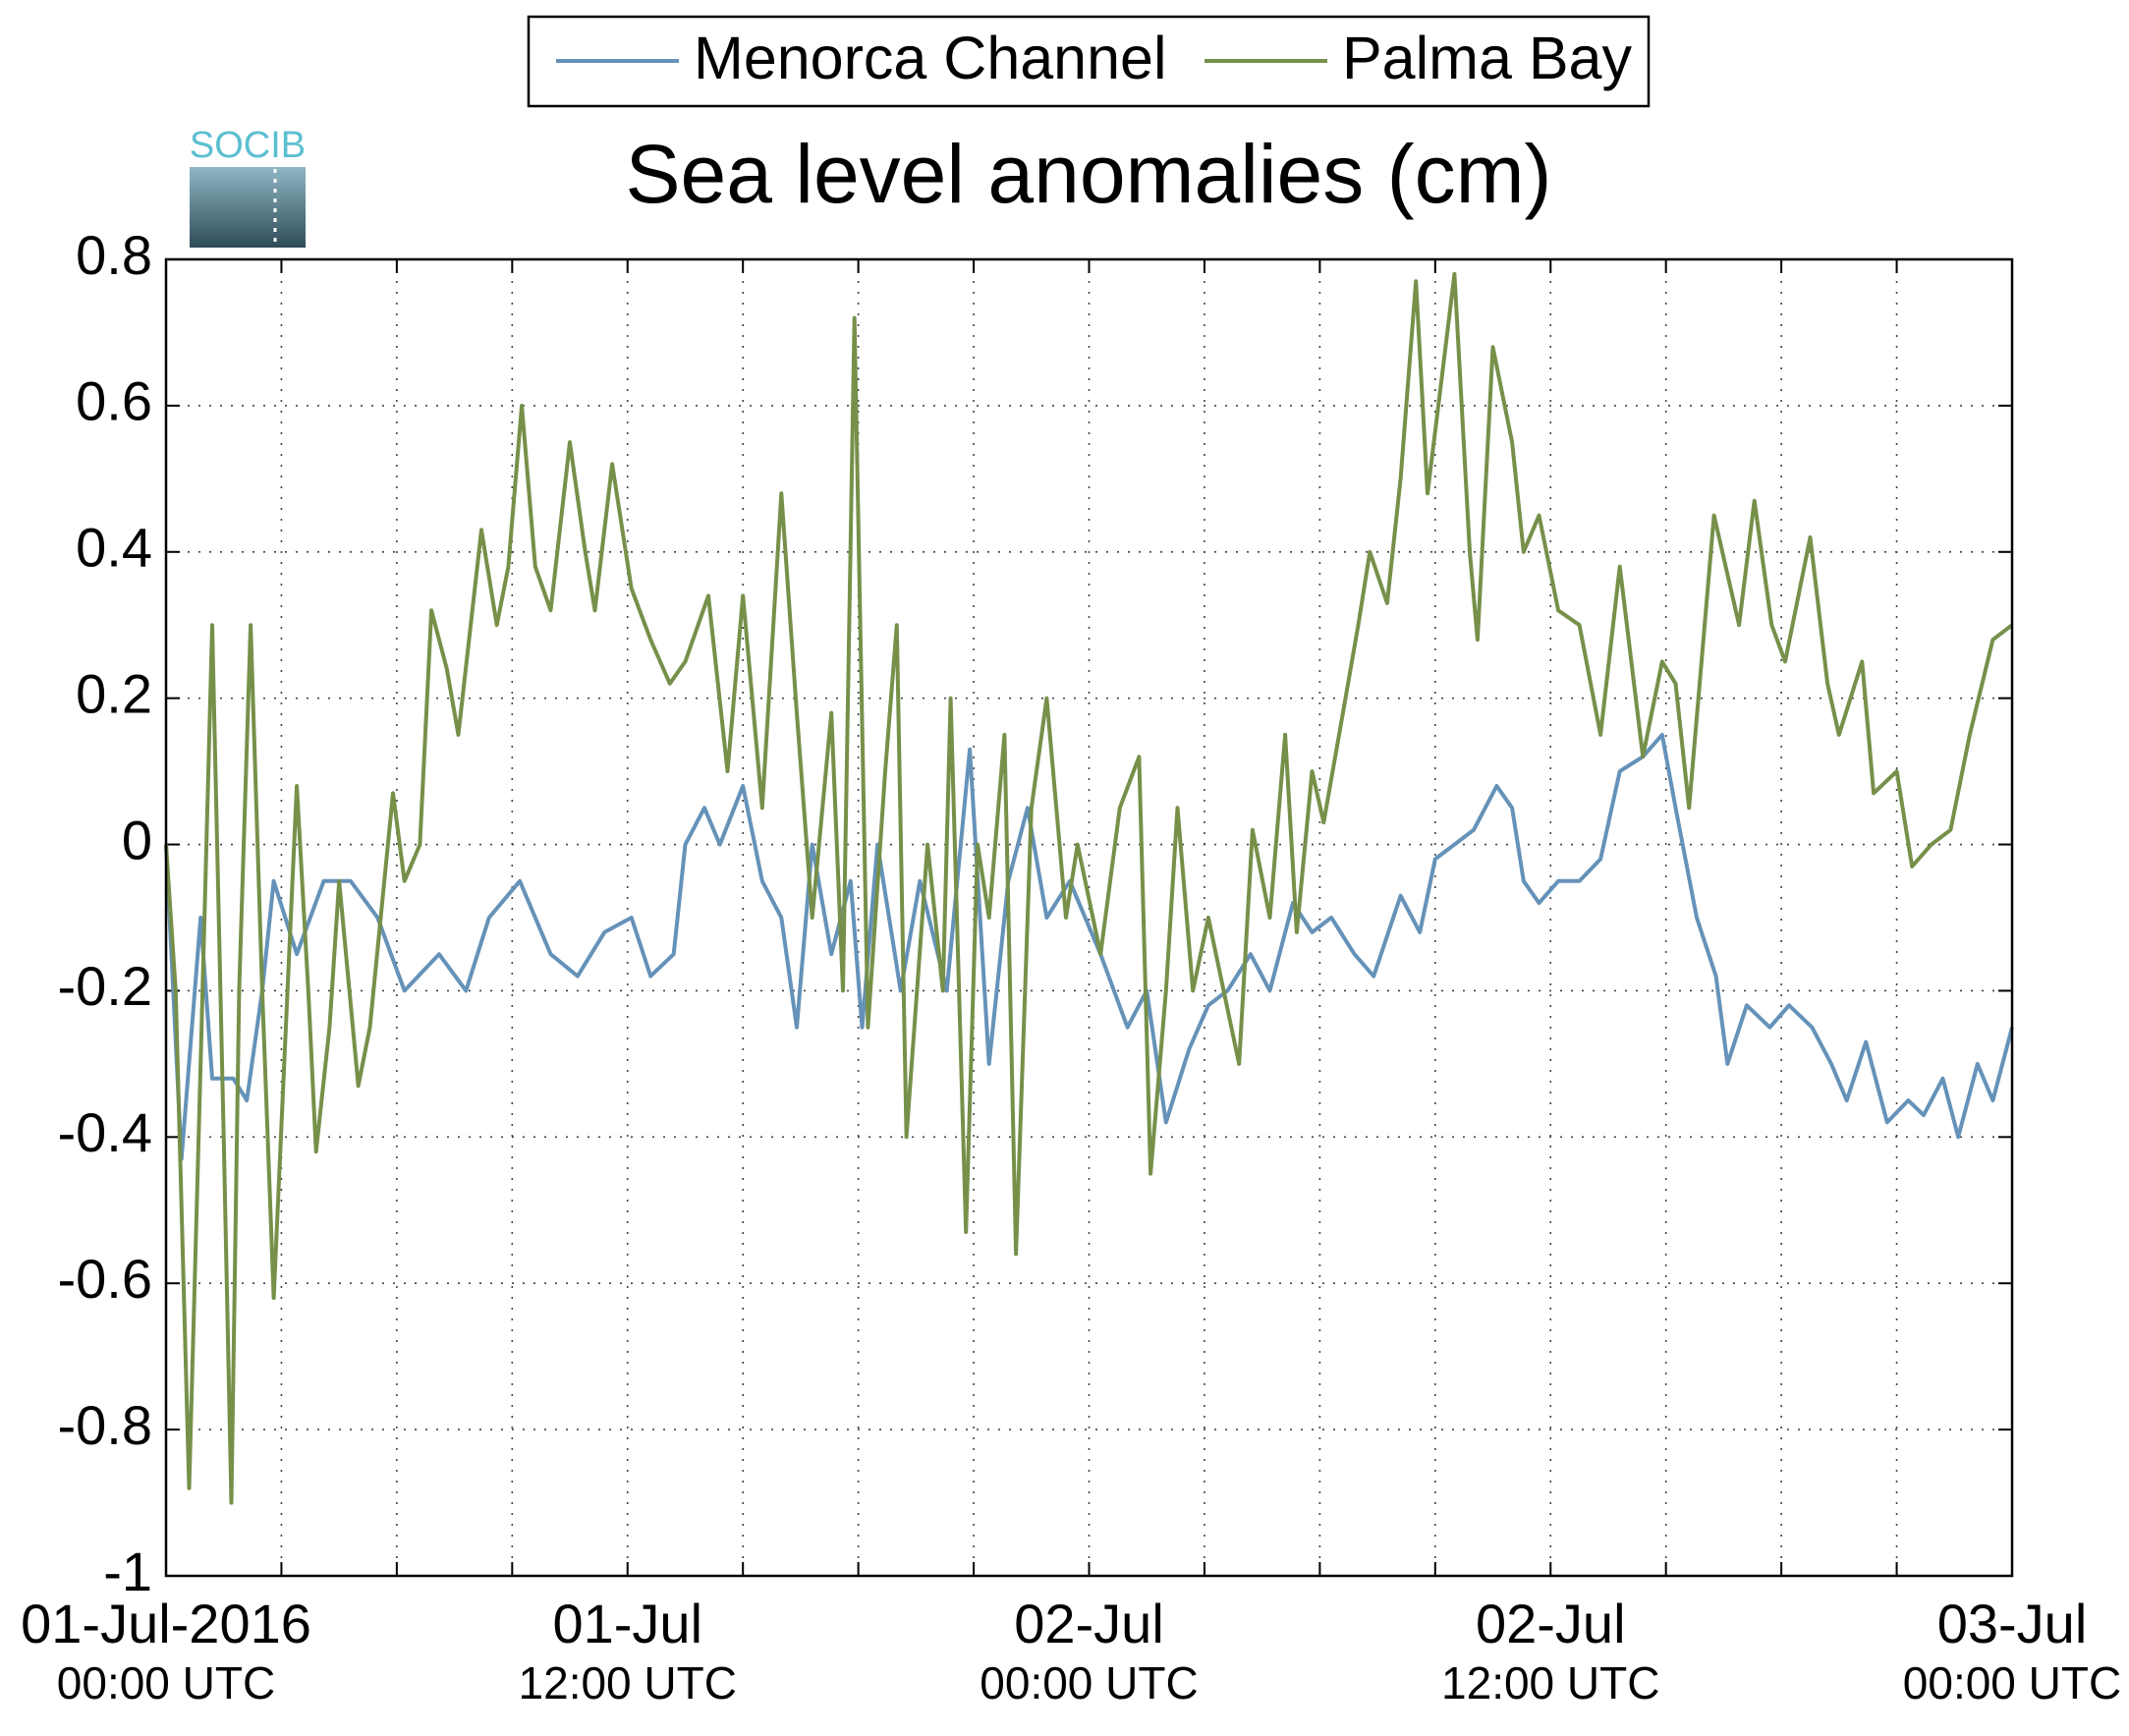  I want to click on logo: SOCIB, so click(248, 186).